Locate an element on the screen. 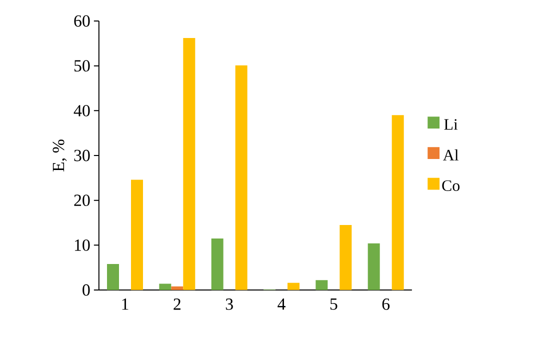 The image size is (550, 349). x-tick-label: 2 is located at coordinates (177, 304).